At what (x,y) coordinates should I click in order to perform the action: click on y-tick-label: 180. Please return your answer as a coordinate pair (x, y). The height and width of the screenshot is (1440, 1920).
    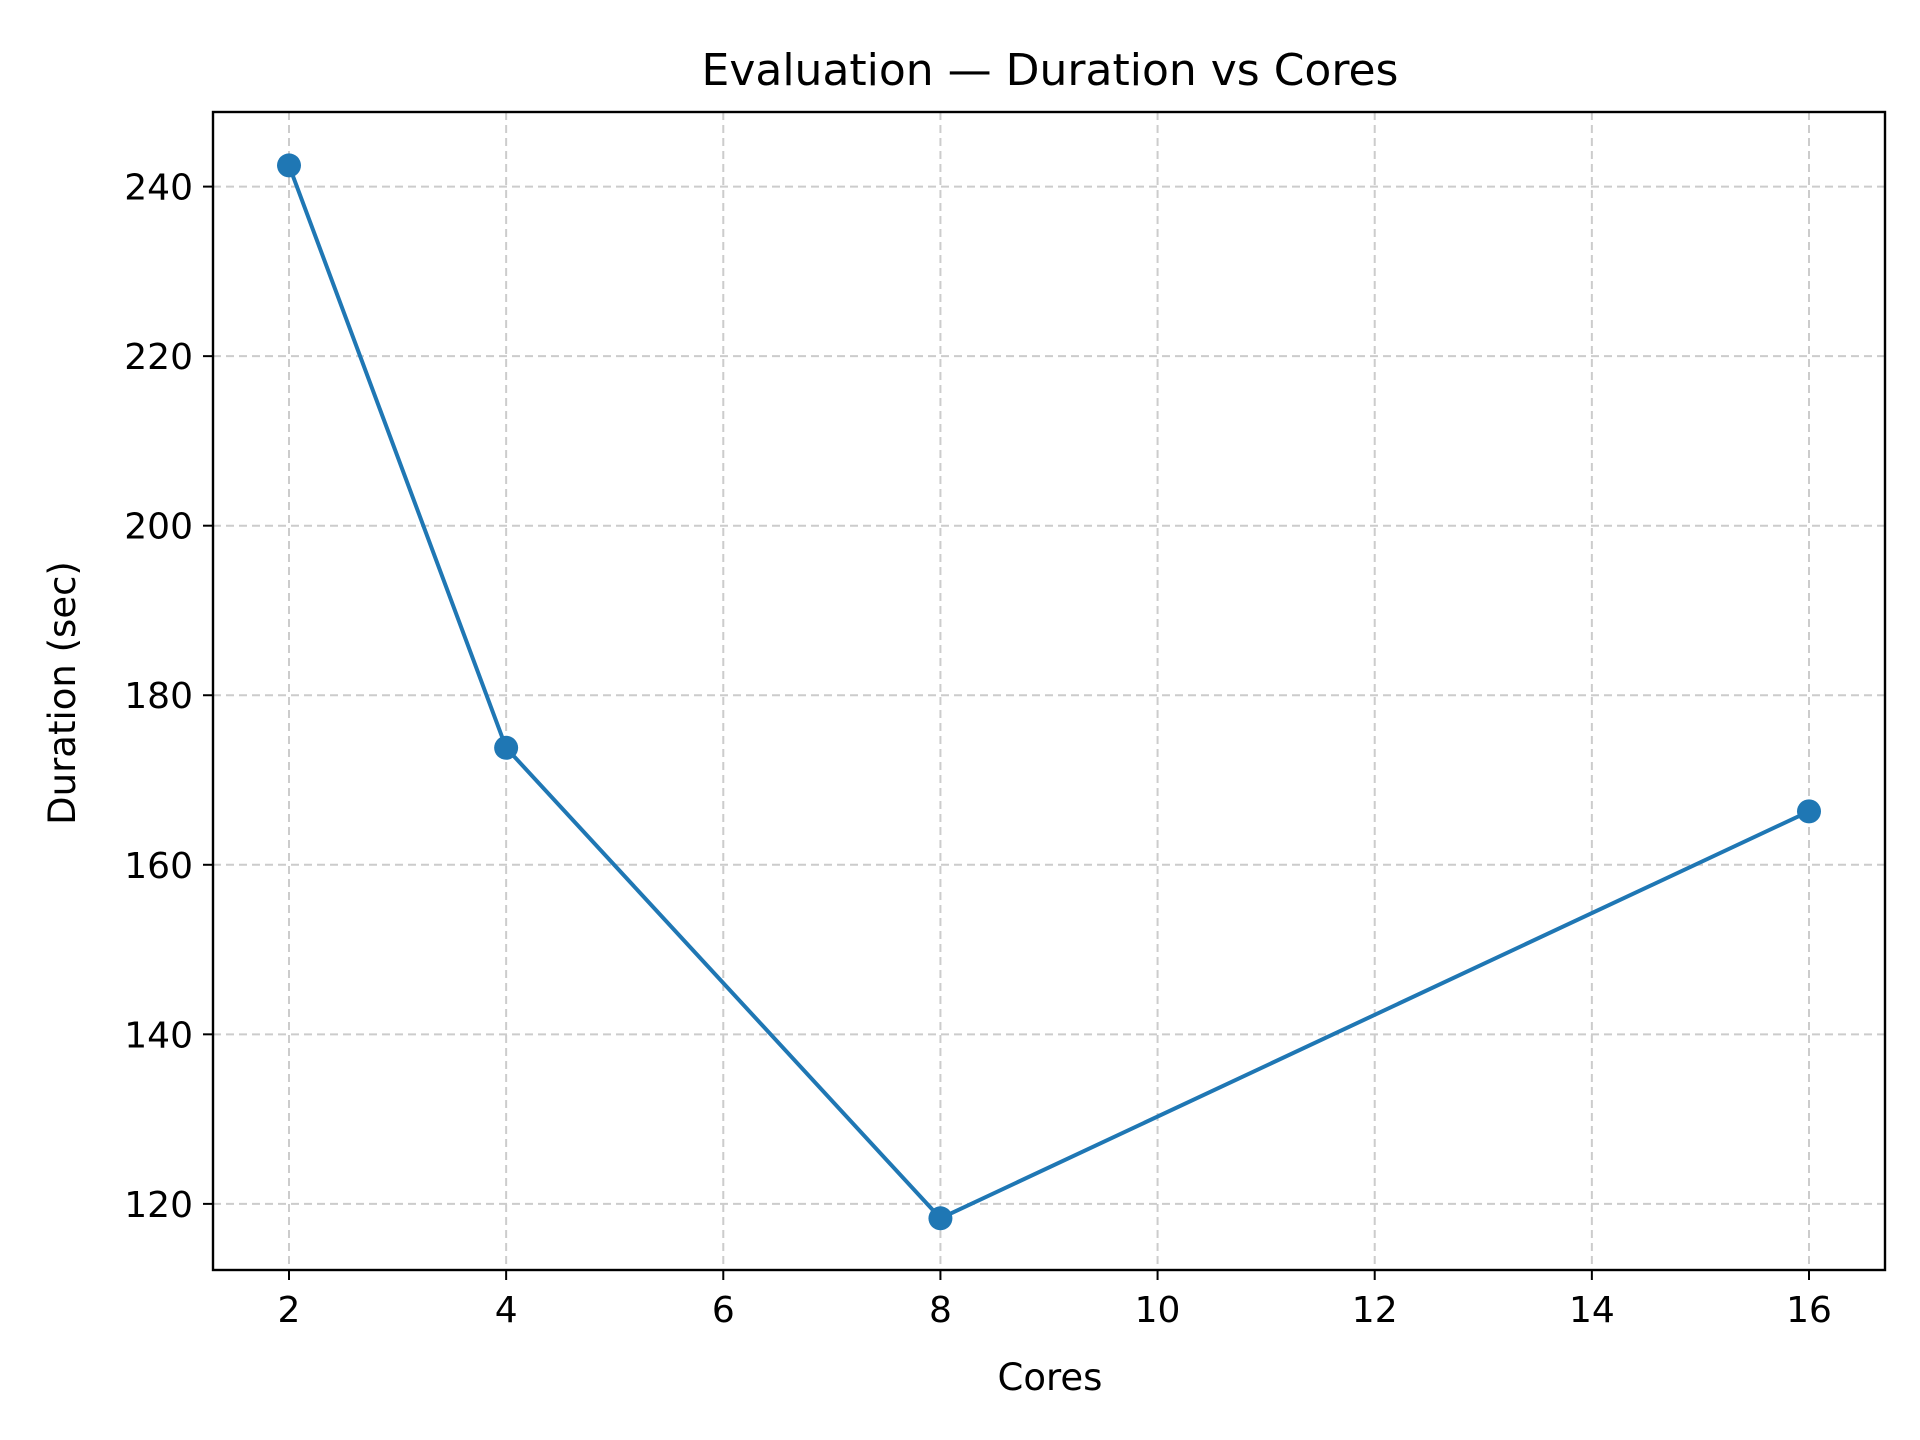
    Looking at the image, I should click on (158, 696).